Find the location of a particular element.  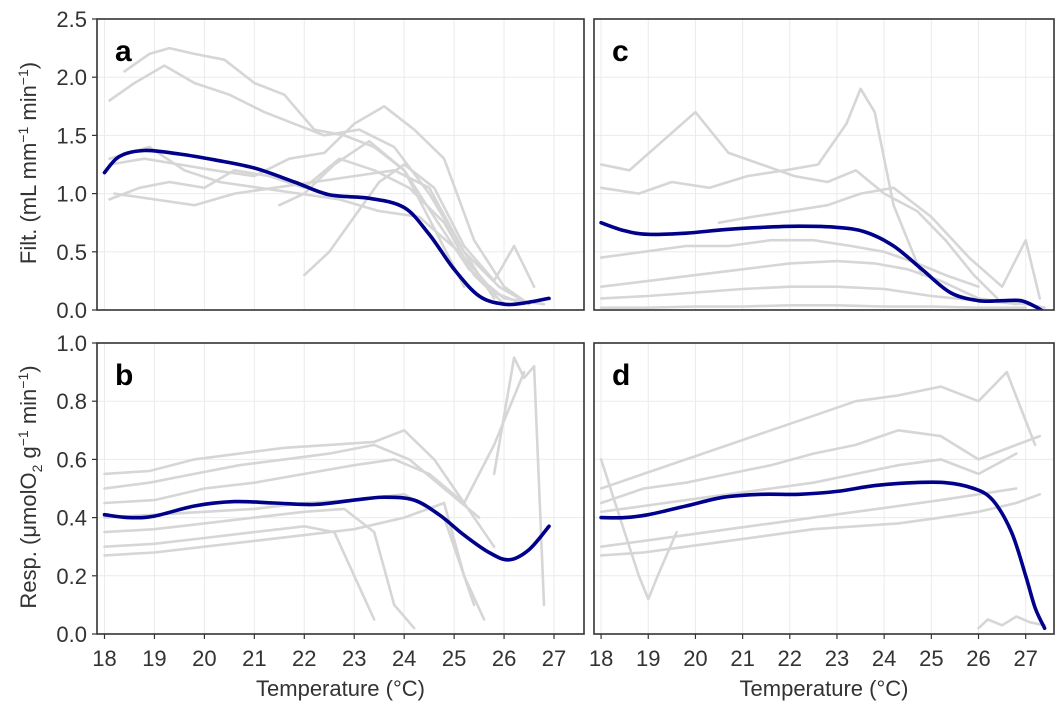

y-tick-label: 0.5 is located at coordinates (71, 252).